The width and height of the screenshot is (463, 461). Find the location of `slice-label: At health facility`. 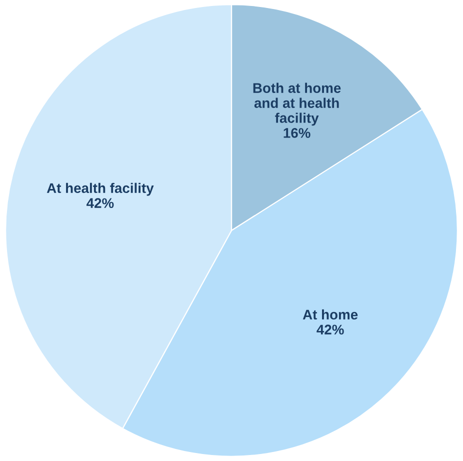

slice-label: At health facility is located at coordinates (100, 189).